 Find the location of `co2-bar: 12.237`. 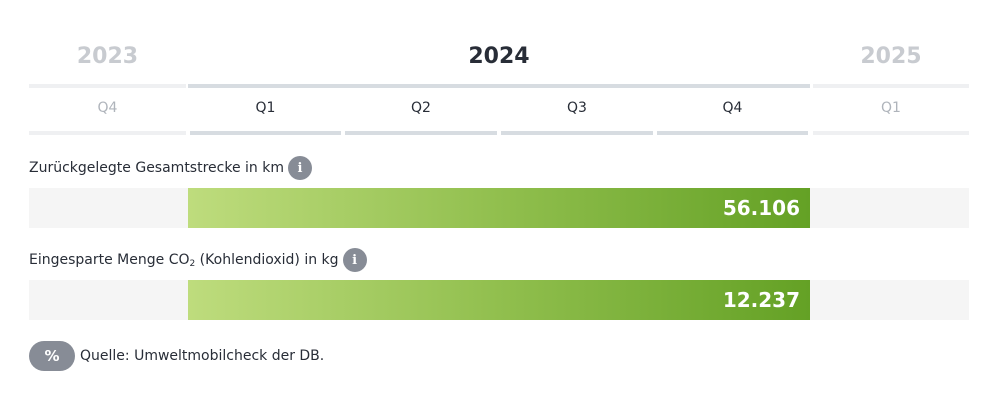

co2-bar: 12.237 is located at coordinates (499, 300).